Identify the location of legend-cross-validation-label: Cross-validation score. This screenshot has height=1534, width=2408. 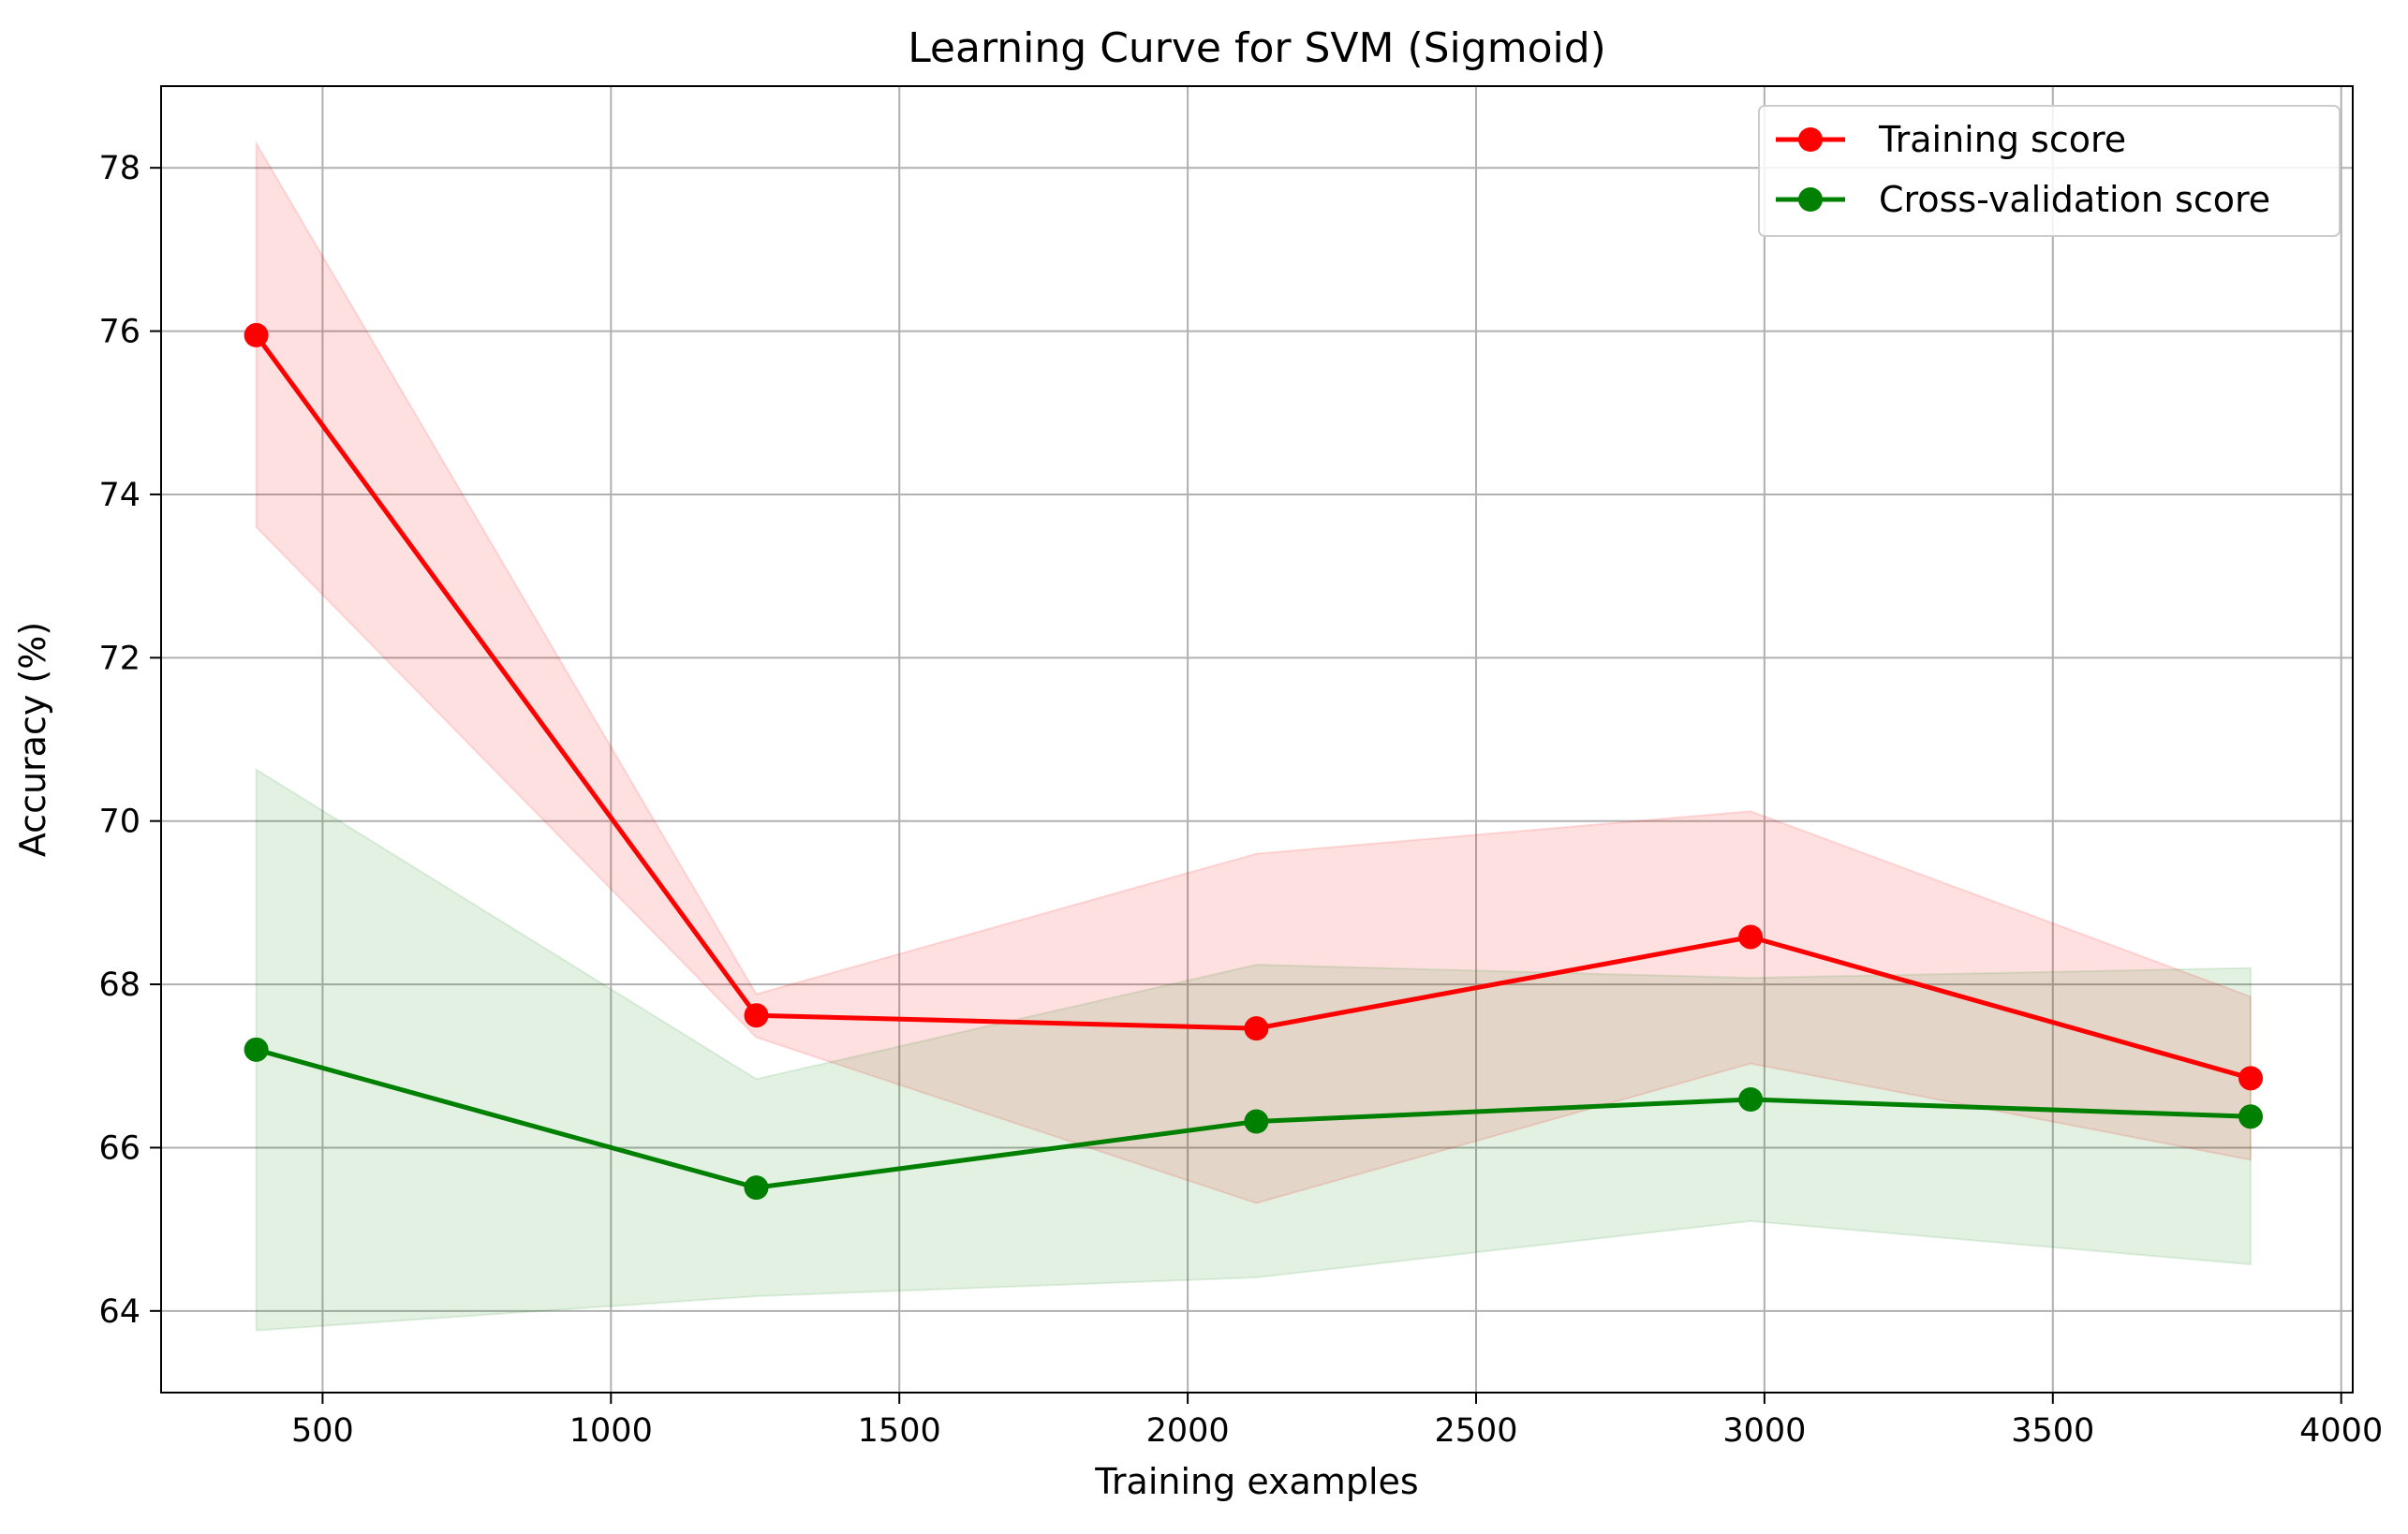
(2074, 199).